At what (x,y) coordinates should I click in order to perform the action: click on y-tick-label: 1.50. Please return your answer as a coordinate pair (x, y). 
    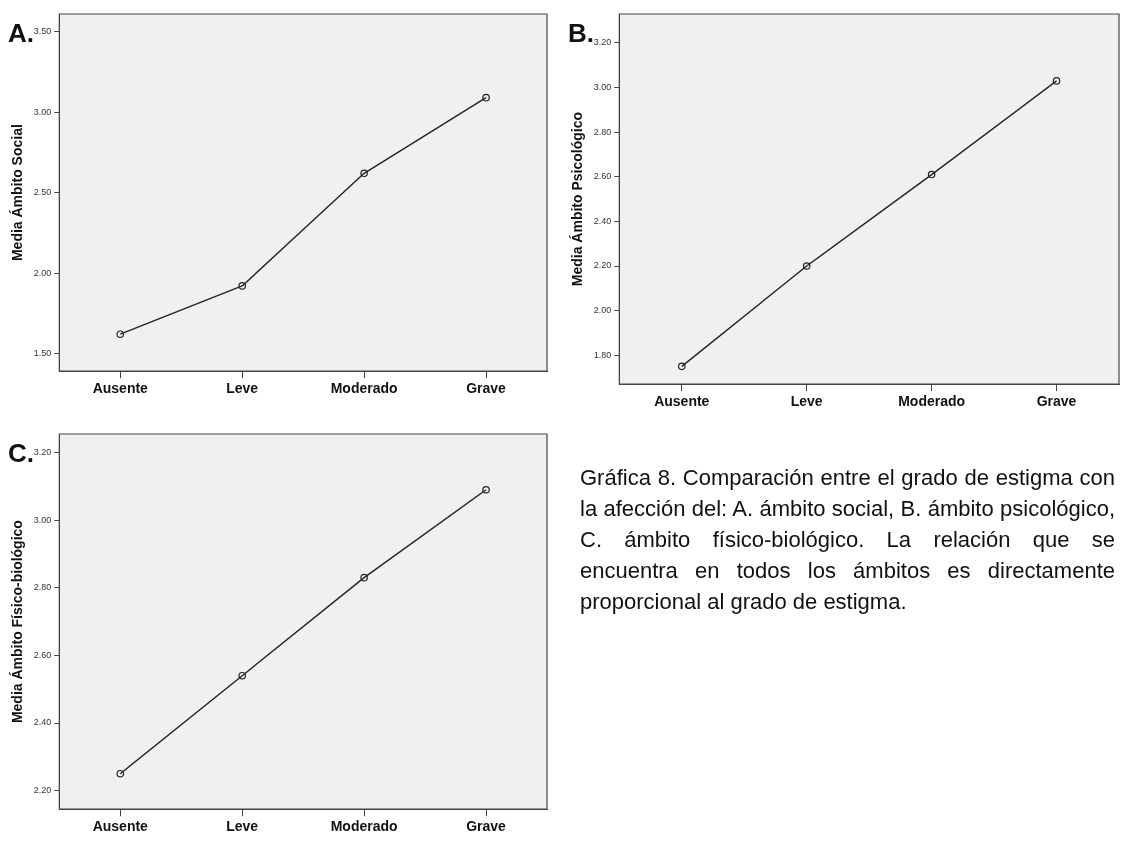
    Looking at the image, I should click on (42, 352).